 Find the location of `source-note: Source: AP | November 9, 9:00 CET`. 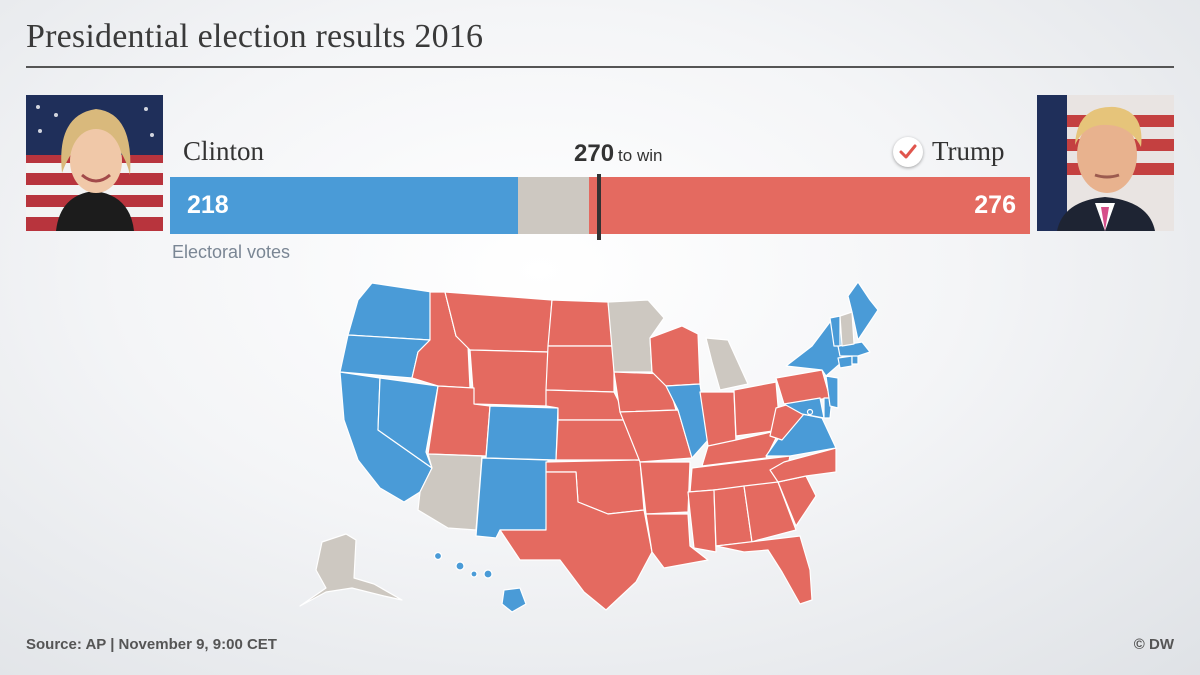

source-note: Source: AP | November 9, 9:00 CET is located at coordinates (151, 644).